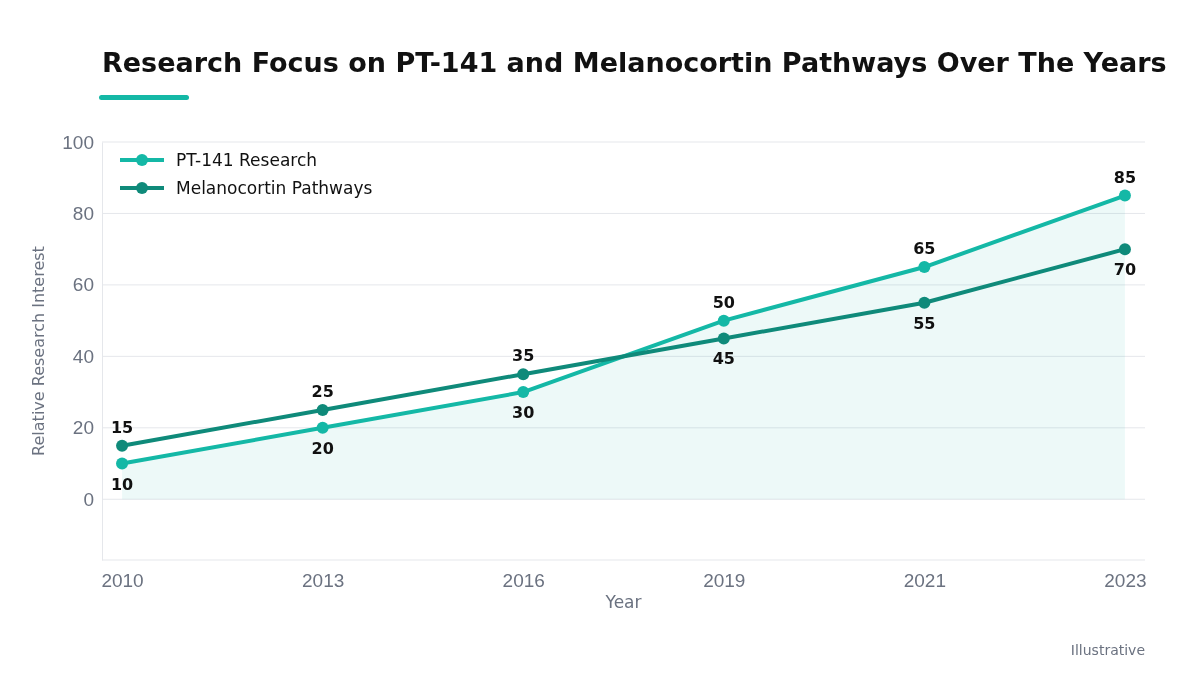 The height and width of the screenshot is (675, 1200). What do you see at coordinates (274, 188) in the screenshot?
I see `legend-label: Melanocortin Pathways` at bounding box center [274, 188].